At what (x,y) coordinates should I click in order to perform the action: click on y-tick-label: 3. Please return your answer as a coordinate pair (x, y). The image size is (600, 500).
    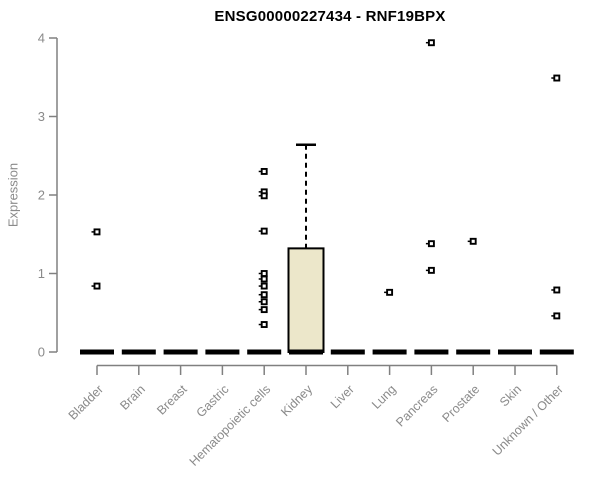
    Looking at the image, I should click on (41, 116).